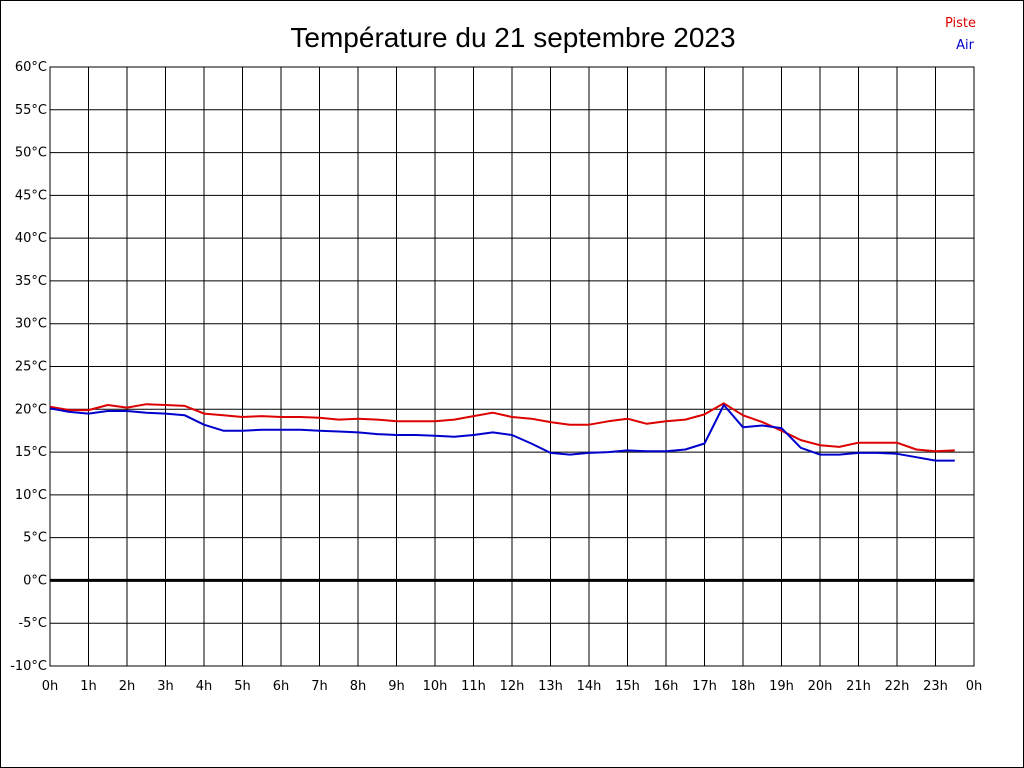  I want to click on y-tick-label: -5°C, so click(32, 623).